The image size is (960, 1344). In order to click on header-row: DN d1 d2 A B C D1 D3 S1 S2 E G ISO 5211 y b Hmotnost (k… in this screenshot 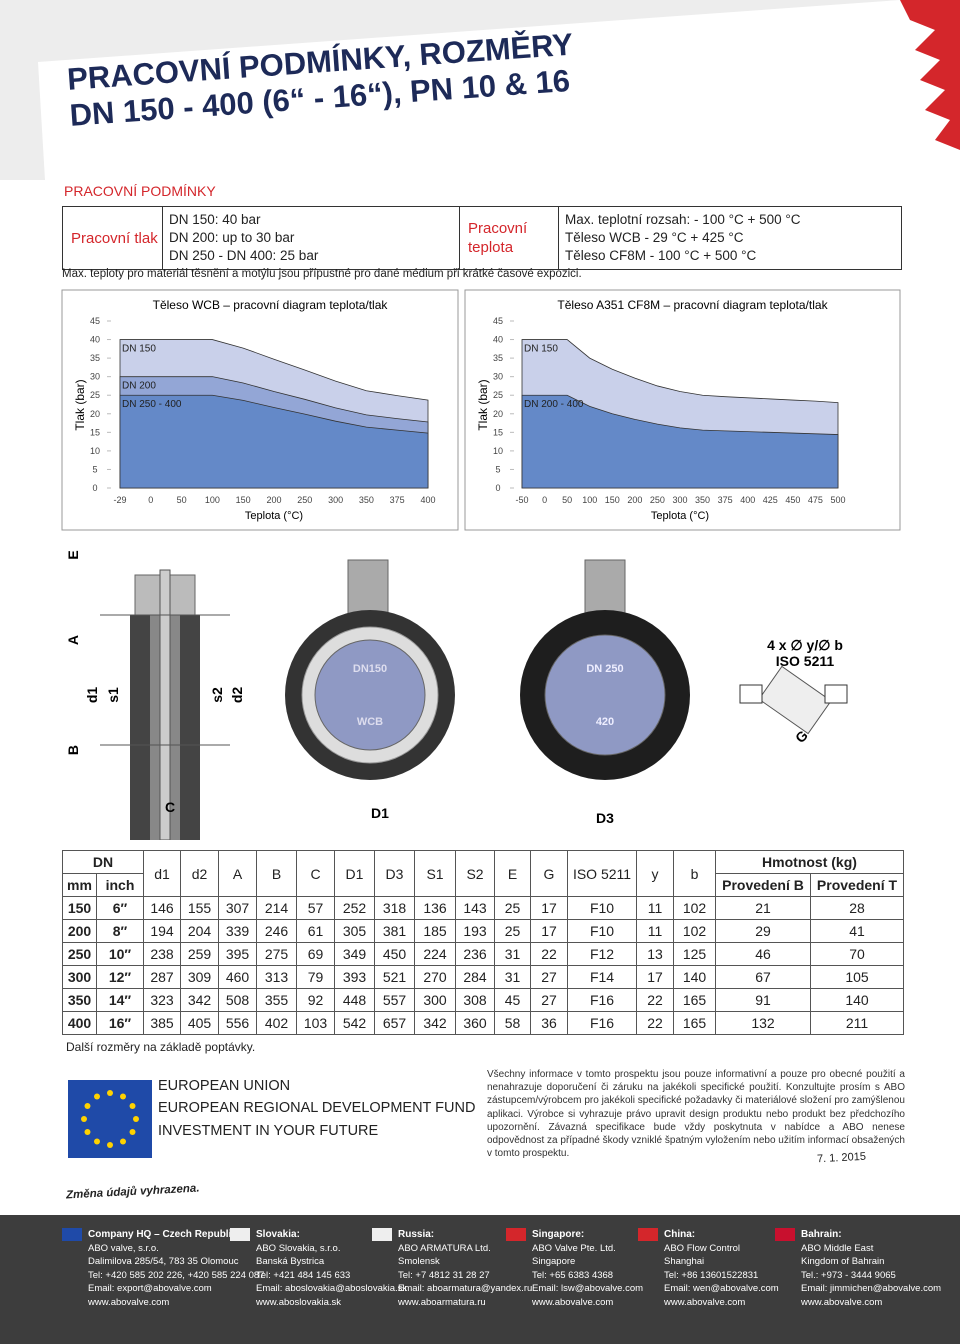, I will do `click(483, 873)`.